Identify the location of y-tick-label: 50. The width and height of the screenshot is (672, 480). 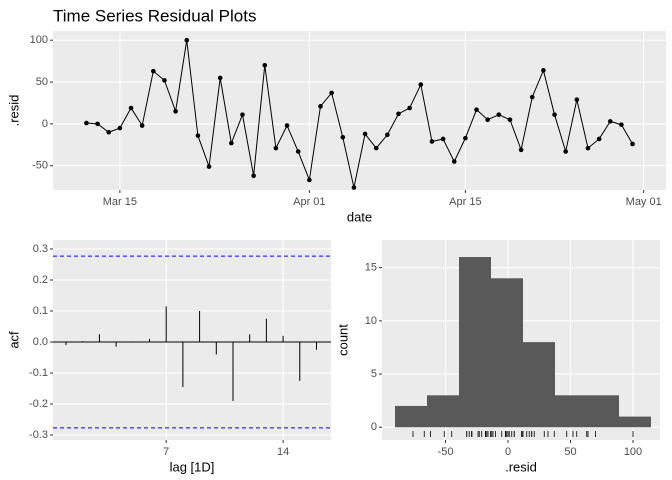
(42, 82).